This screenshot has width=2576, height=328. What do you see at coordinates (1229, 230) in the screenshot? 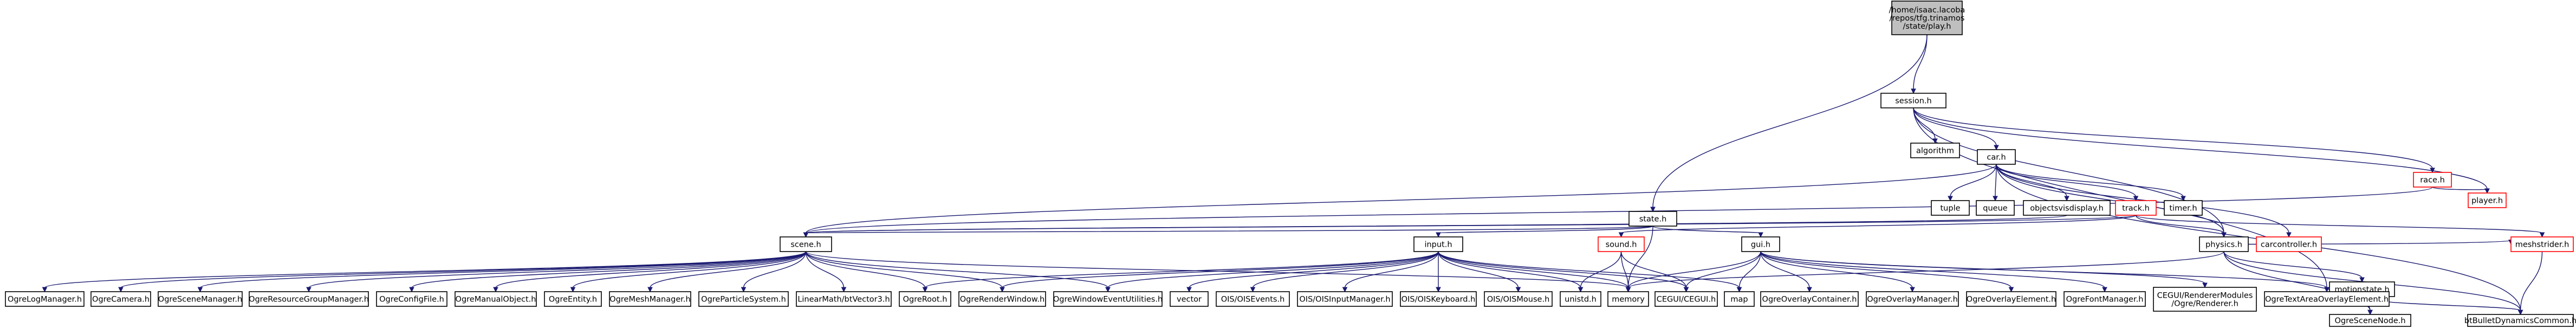
I see `edge-state-to-scene` at bounding box center [1229, 230].